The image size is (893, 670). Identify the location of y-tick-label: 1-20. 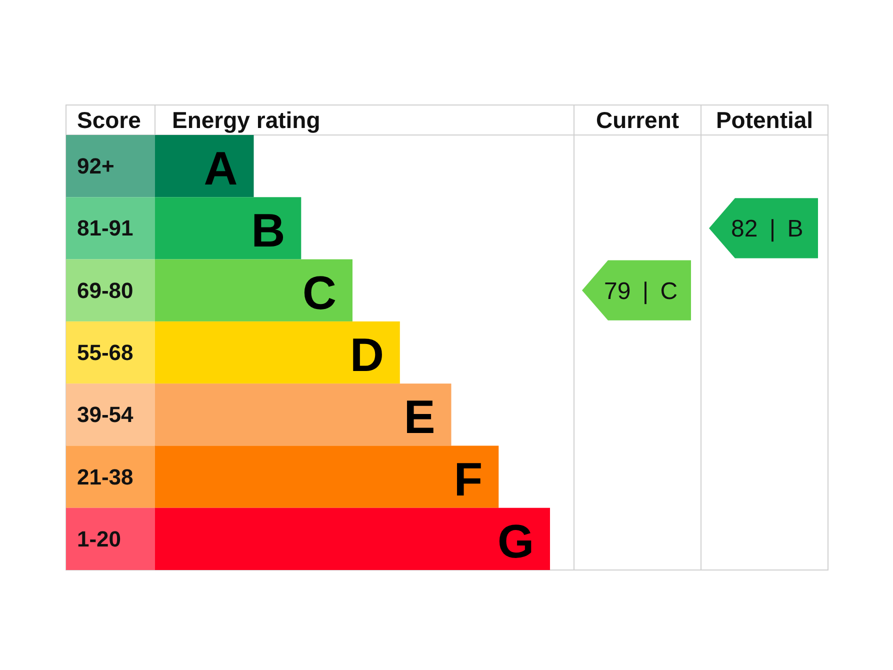
(99, 539).